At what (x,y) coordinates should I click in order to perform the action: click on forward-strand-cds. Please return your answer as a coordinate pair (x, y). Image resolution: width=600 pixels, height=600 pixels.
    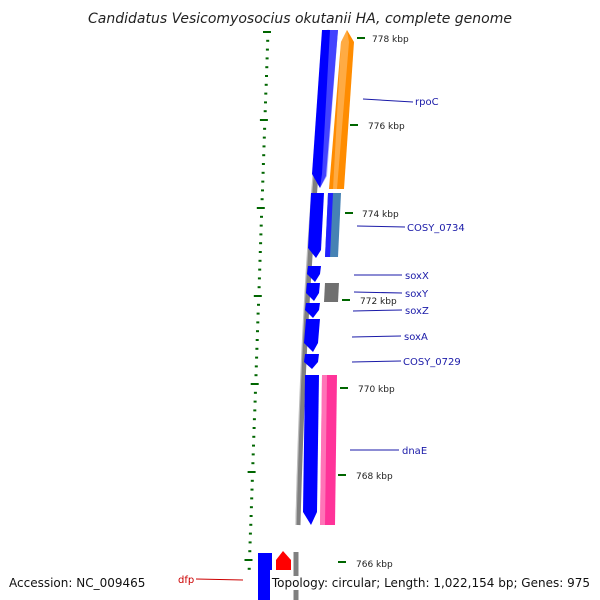
    Looking at the image, I should click on (337, 277).